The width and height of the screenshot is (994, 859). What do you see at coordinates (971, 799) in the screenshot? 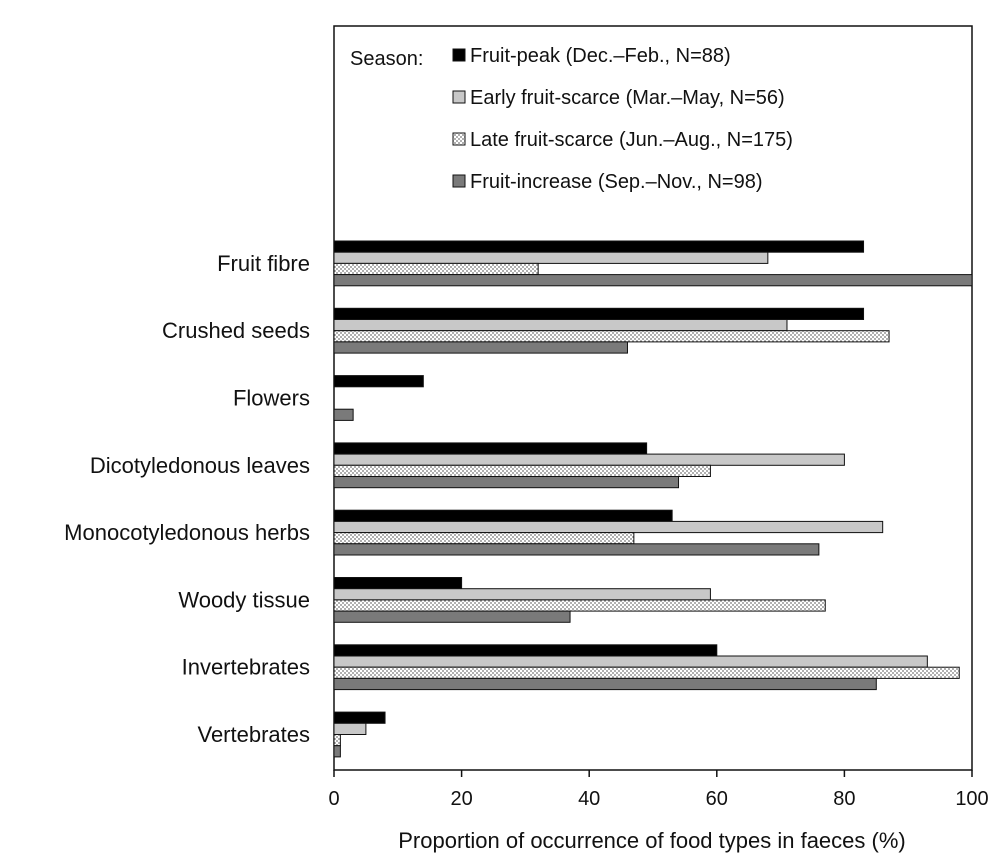
I see `x-tick-label-100: 100` at bounding box center [971, 799].